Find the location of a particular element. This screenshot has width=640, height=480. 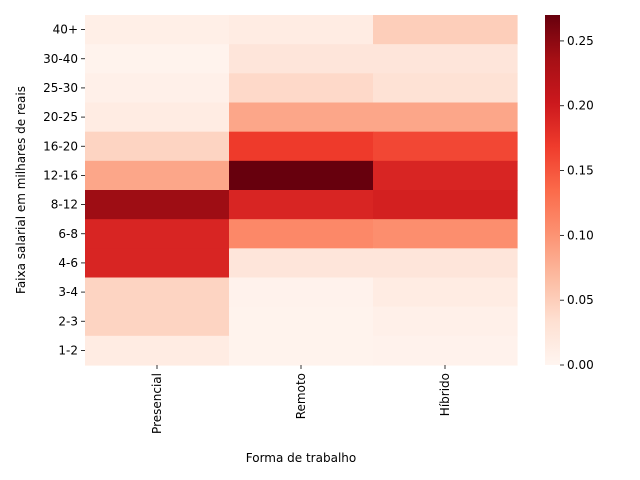

y-tick-label: 40+ is located at coordinates (65, 30).